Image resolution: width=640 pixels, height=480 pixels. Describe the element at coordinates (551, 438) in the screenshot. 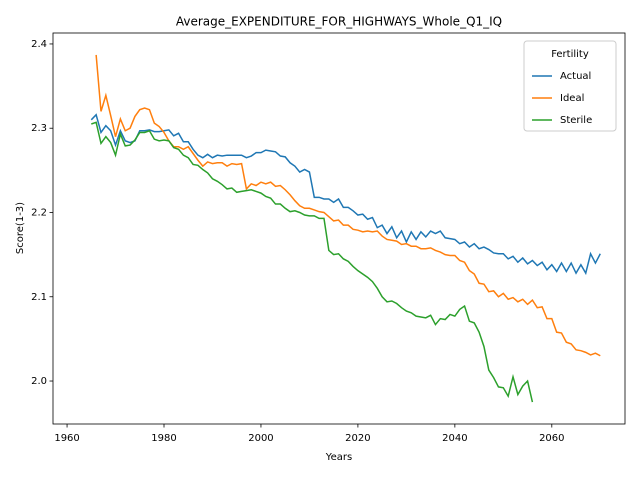

I see `x-tick-label: 2060` at that location.